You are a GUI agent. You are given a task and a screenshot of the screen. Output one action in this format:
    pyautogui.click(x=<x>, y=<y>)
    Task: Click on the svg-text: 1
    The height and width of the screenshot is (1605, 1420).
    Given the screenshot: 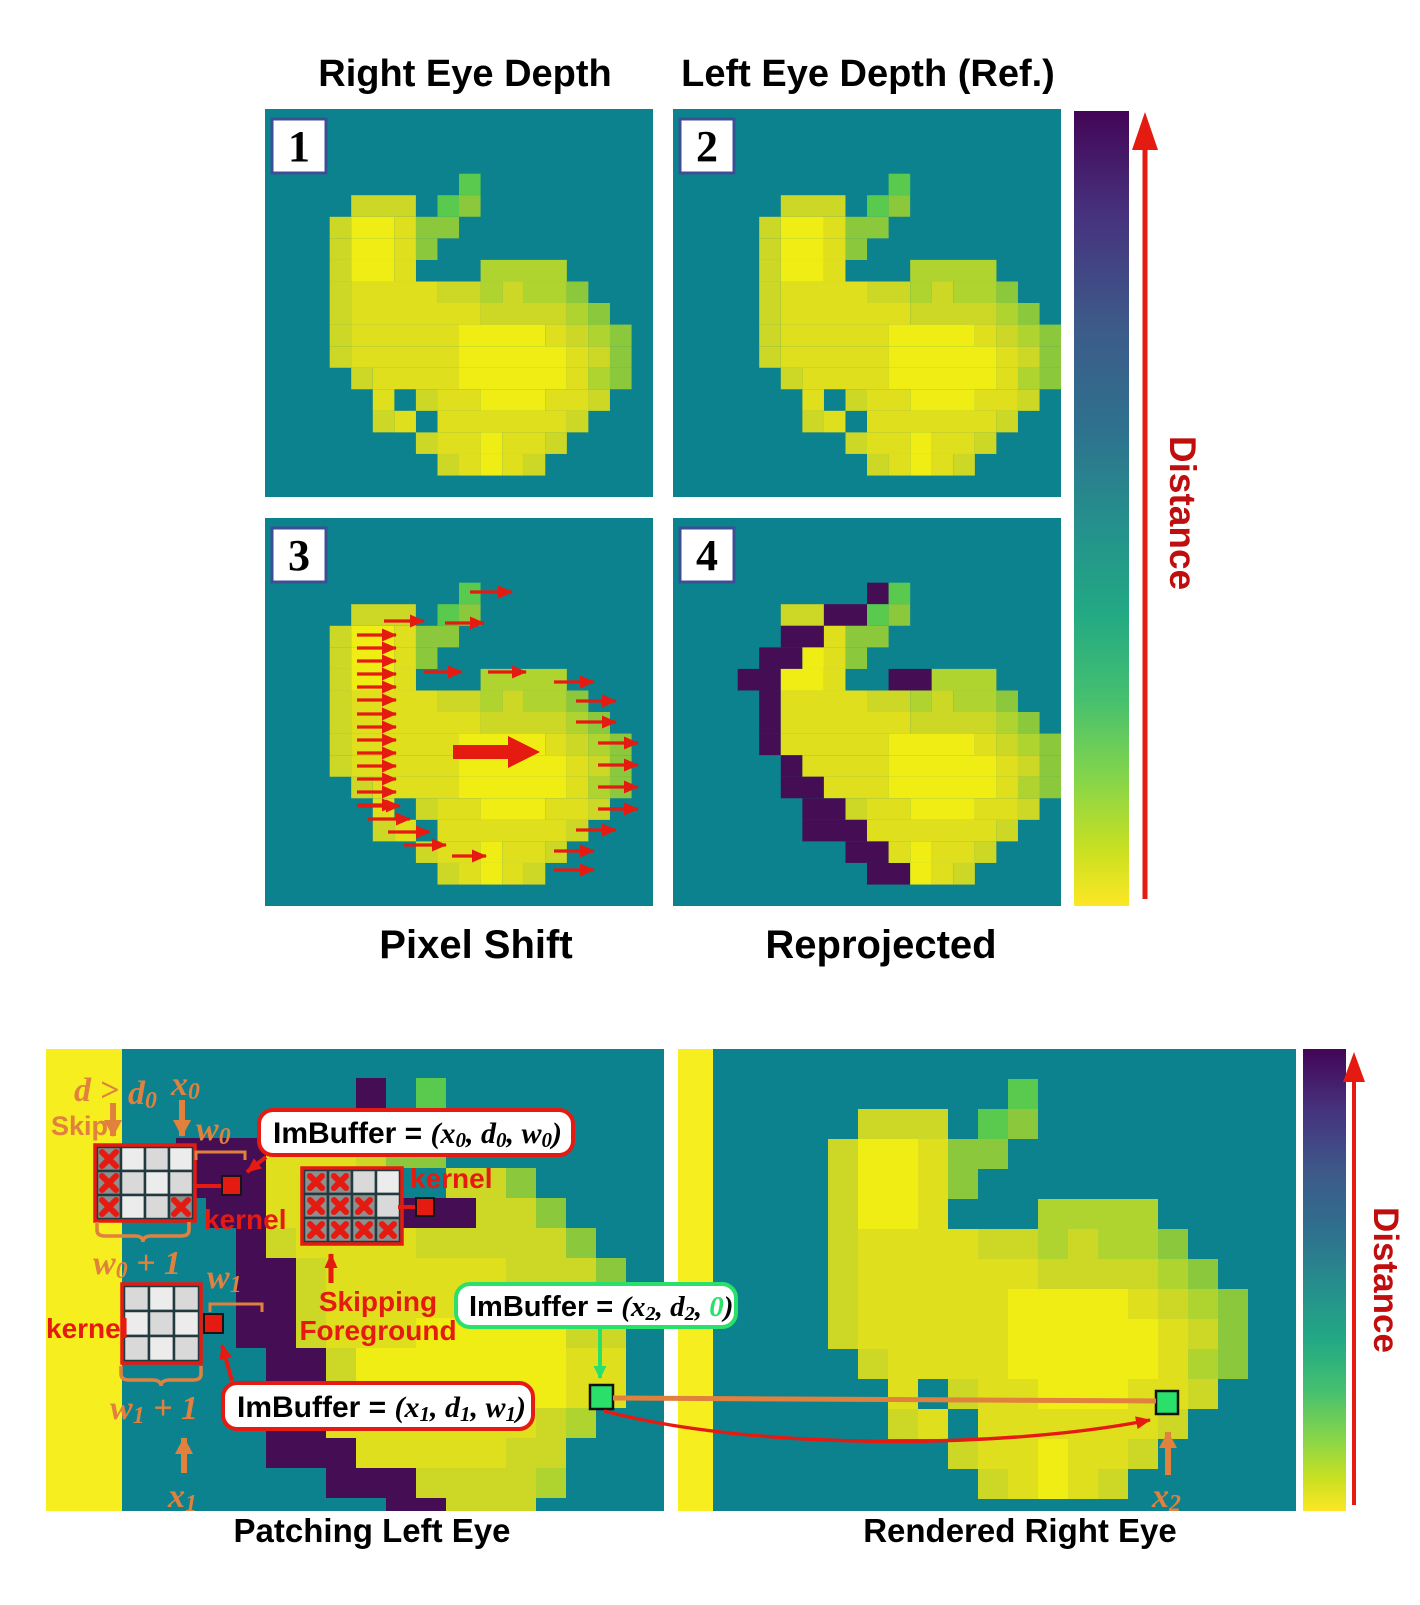 What is the action you would take?
    pyautogui.click(x=299, y=146)
    